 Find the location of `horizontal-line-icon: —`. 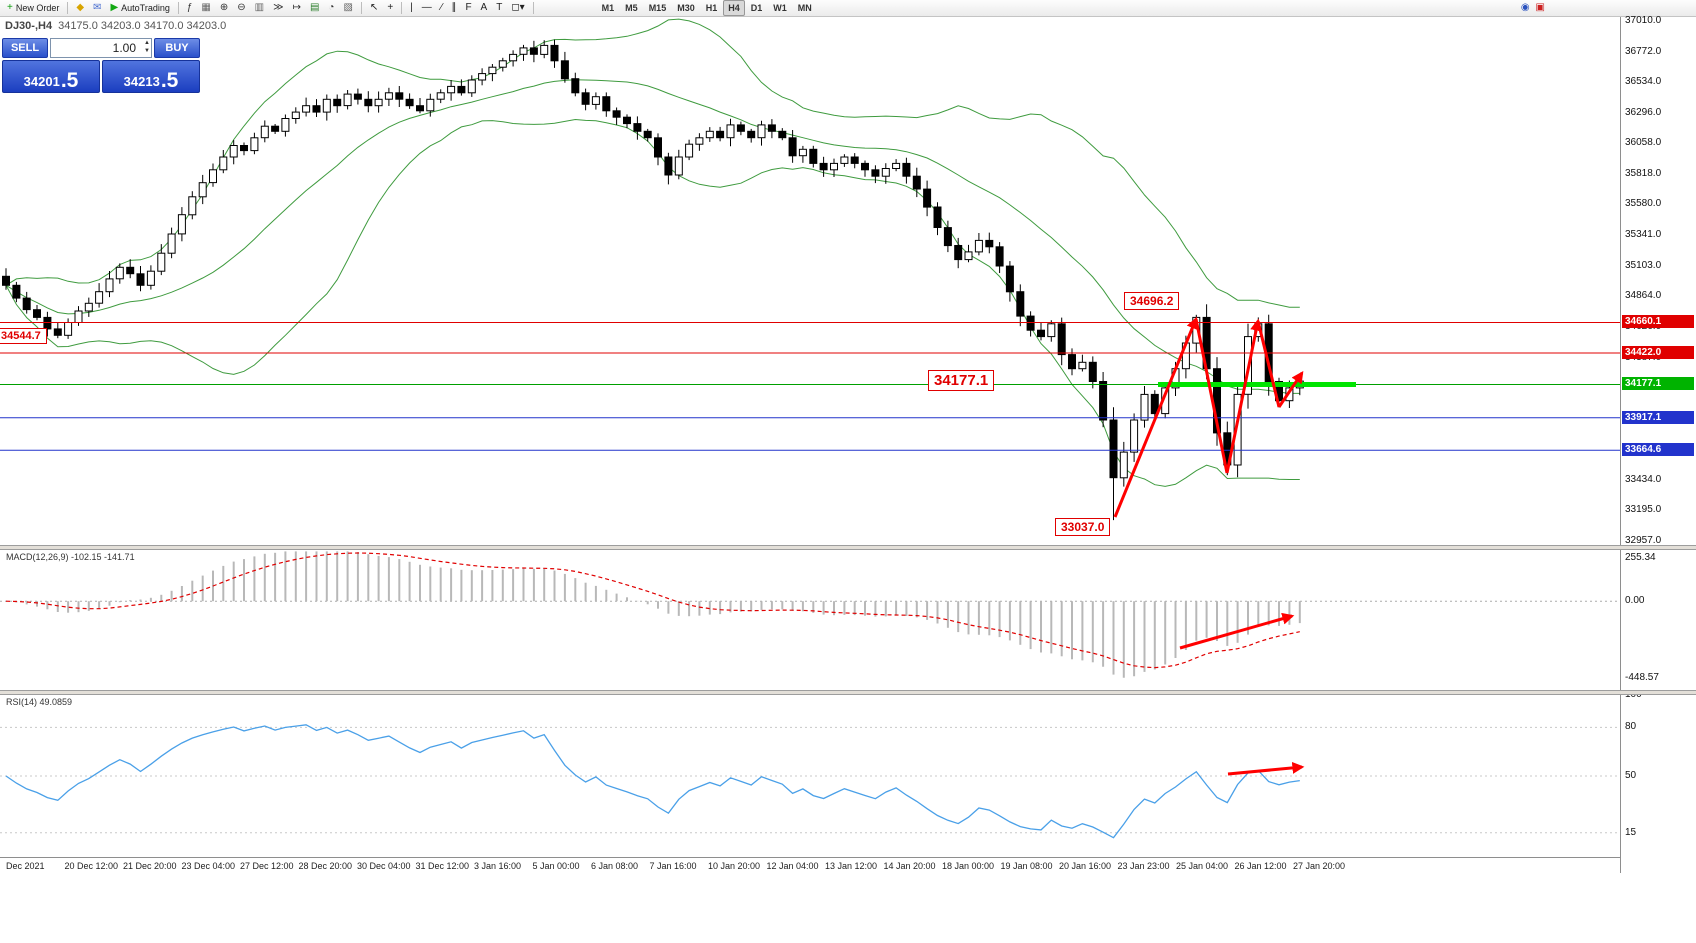

horizontal-line-icon: — is located at coordinates (427, 8).